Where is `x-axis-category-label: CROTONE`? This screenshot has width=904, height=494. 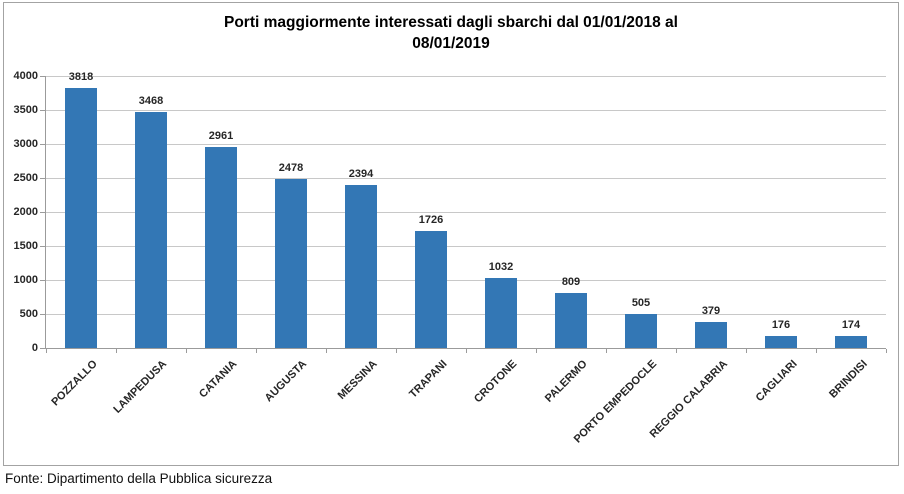 x-axis-category-label: CROTONE is located at coordinates (496, 382).